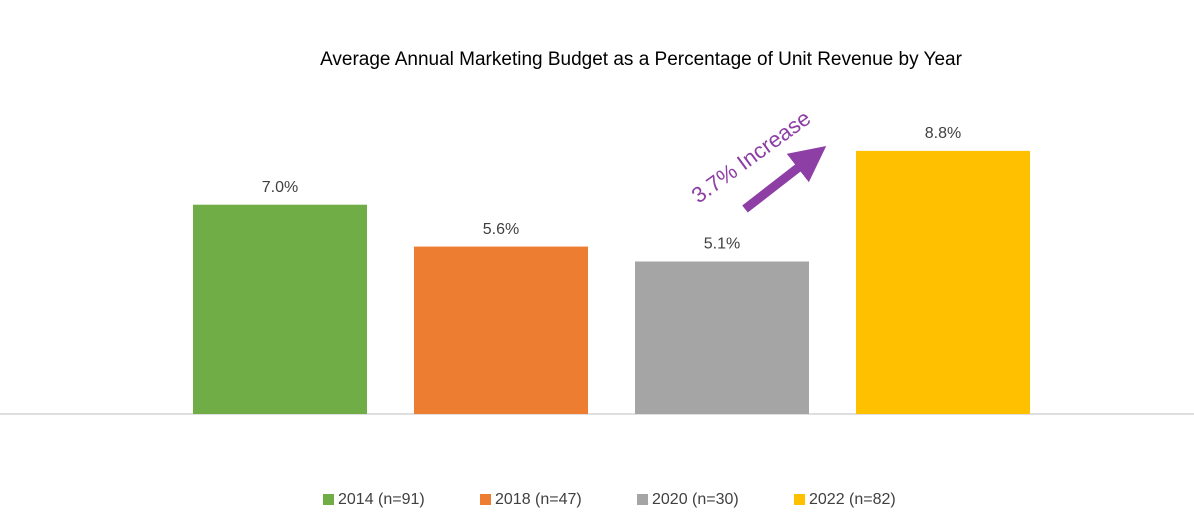 The image size is (1194, 529). I want to click on data-label: 5.6%, so click(501, 229).